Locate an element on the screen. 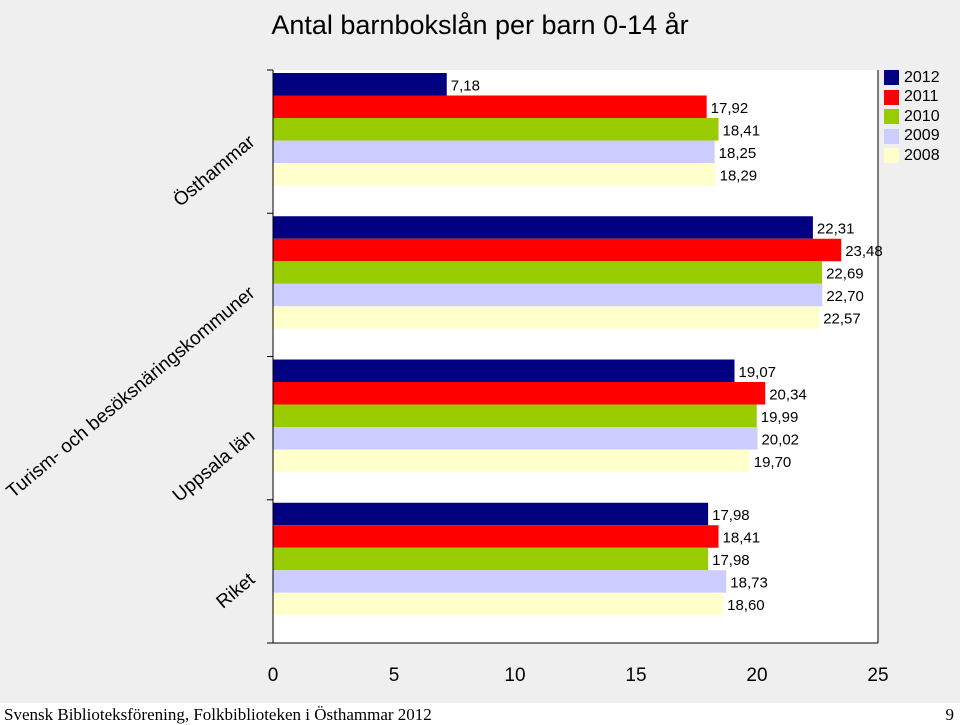  x-tick-label: 0 is located at coordinates (273, 675).